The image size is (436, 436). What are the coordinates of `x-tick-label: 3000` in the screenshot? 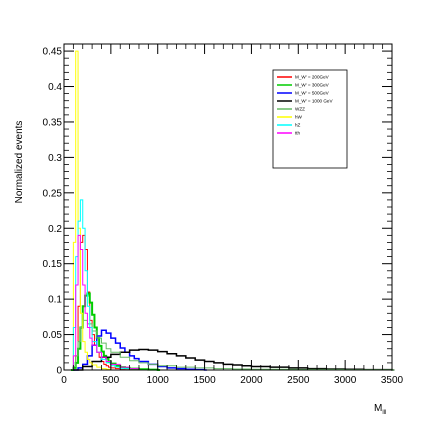 It's located at (345, 380).